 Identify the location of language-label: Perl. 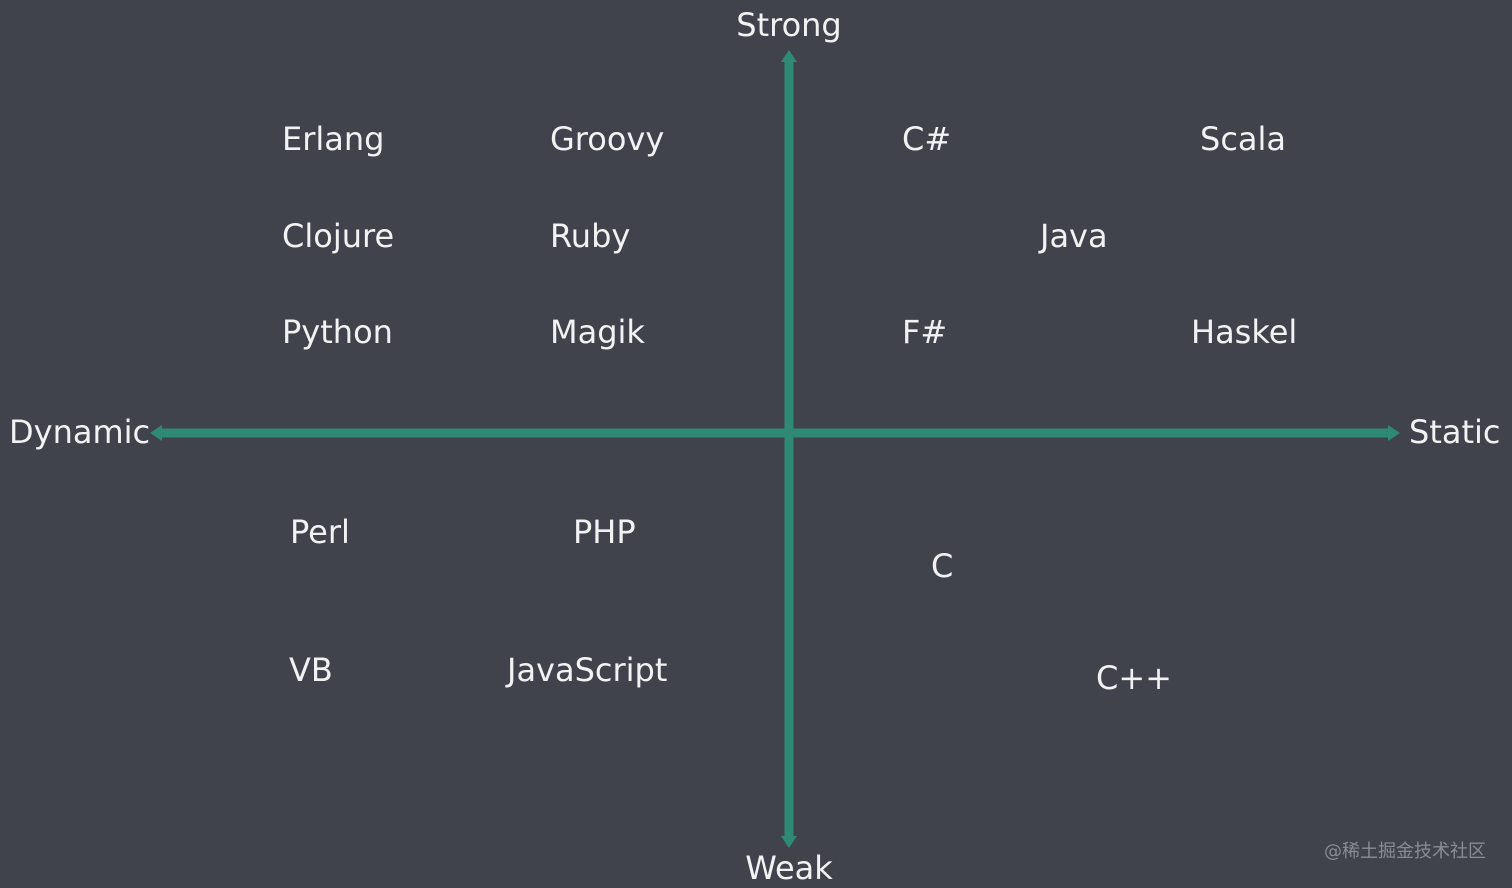
(320, 532).